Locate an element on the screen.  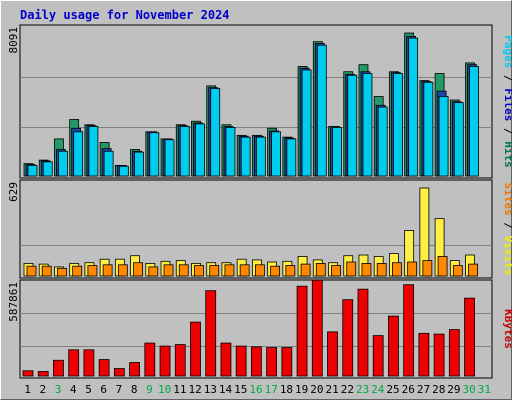
legend-part: Hits is located at coordinates (507, 154).